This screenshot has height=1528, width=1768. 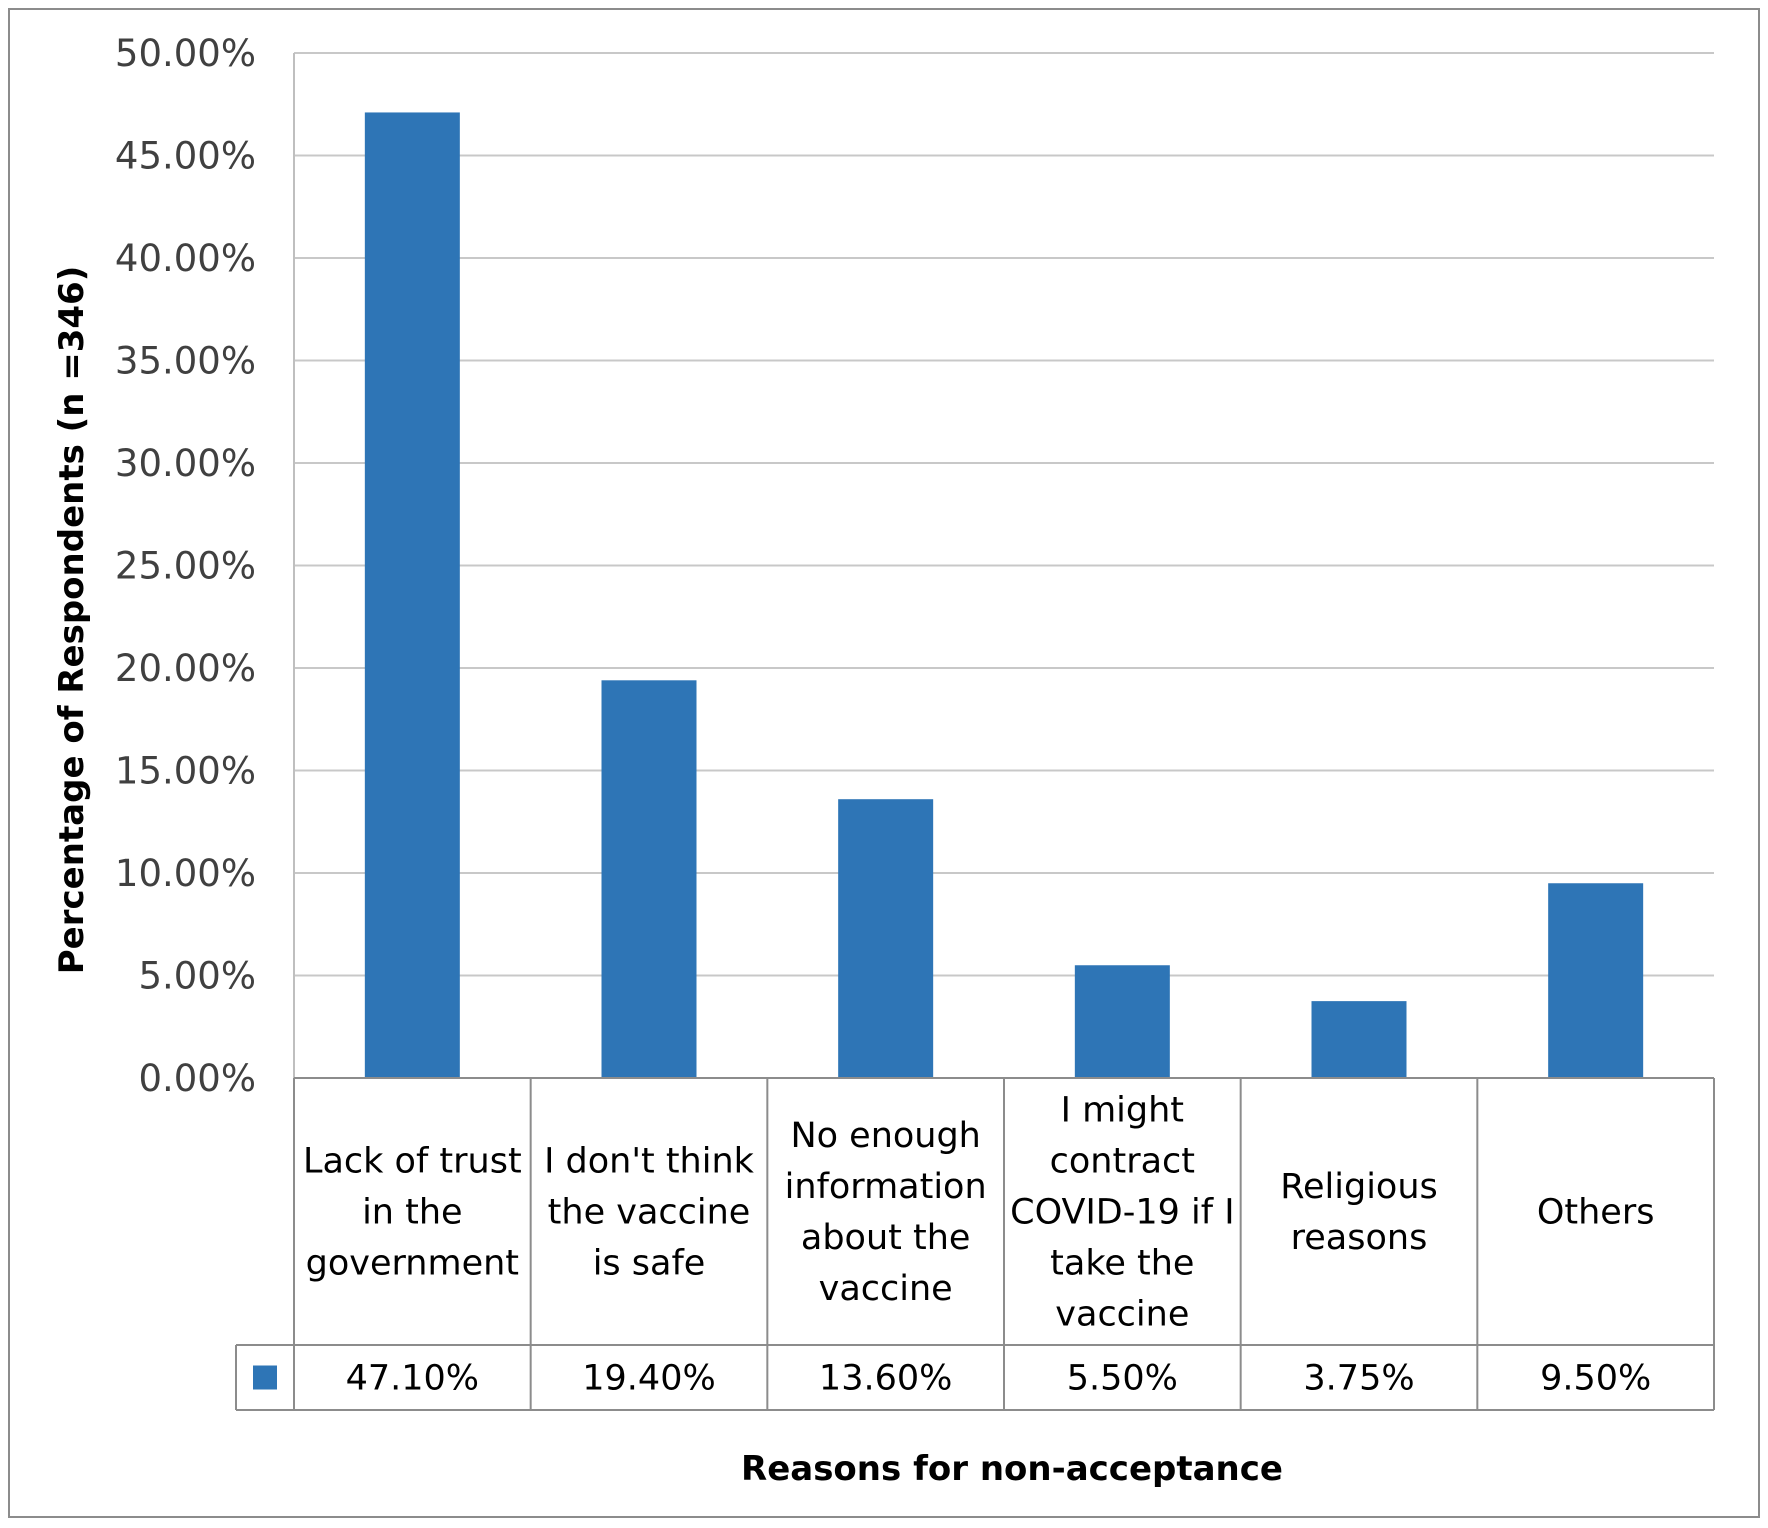 I want to click on x-category-label-line: No enough, so click(x=885, y=1136).